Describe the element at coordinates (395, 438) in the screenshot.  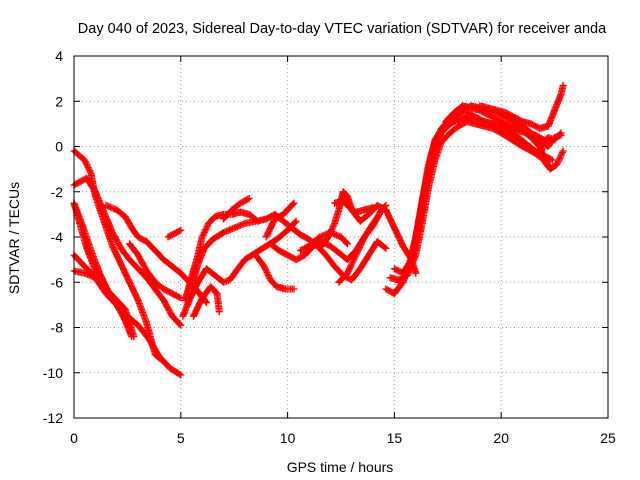
I see `x-tick-label: 15` at that location.